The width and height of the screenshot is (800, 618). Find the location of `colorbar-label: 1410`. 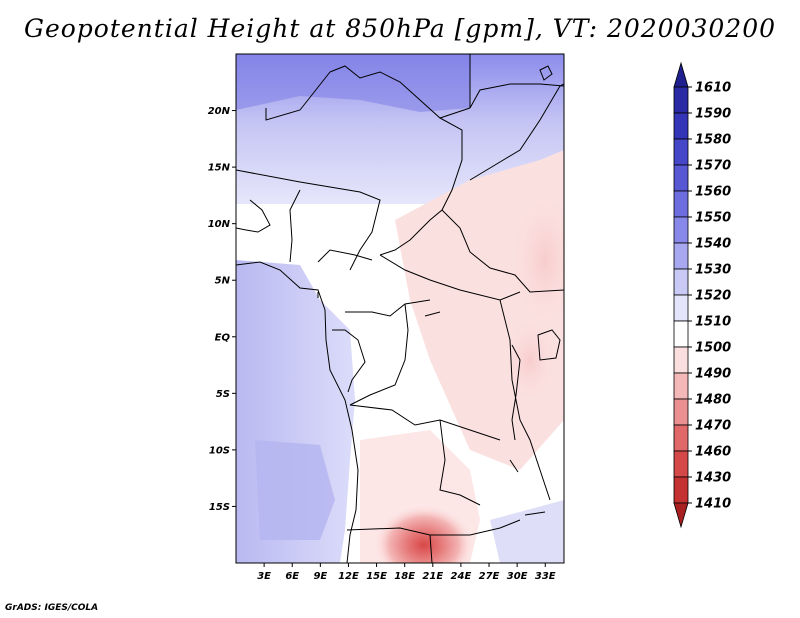

colorbar-label: 1410 is located at coordinates (713, 504).